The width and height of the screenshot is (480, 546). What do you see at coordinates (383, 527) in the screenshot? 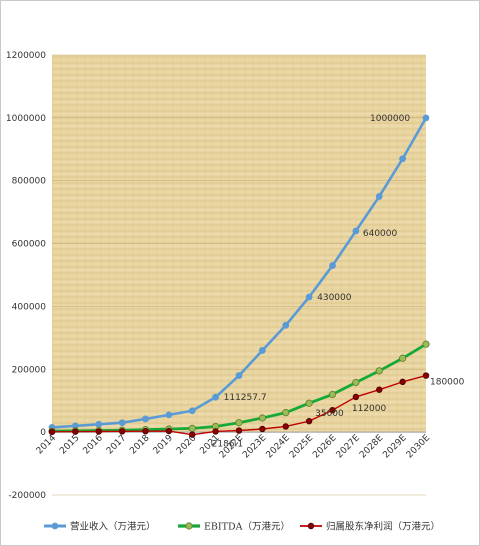
I see `legend-label: 归属股东净利润（万港元）` at bounding box center [383, 527].